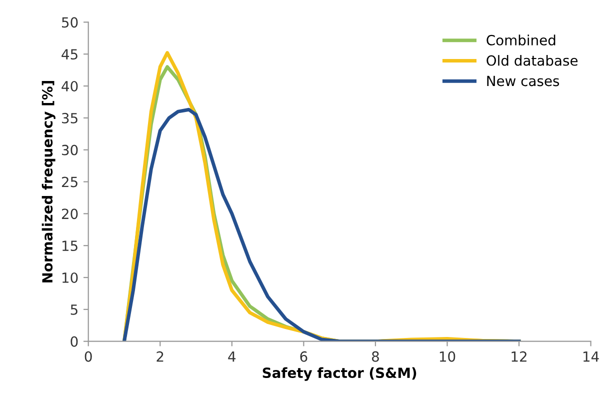 This screenshot has height=403, width=601. Describe the element at coordinates (70, 118) in the screenshot. I see `y-tick-label: 35` at that location.